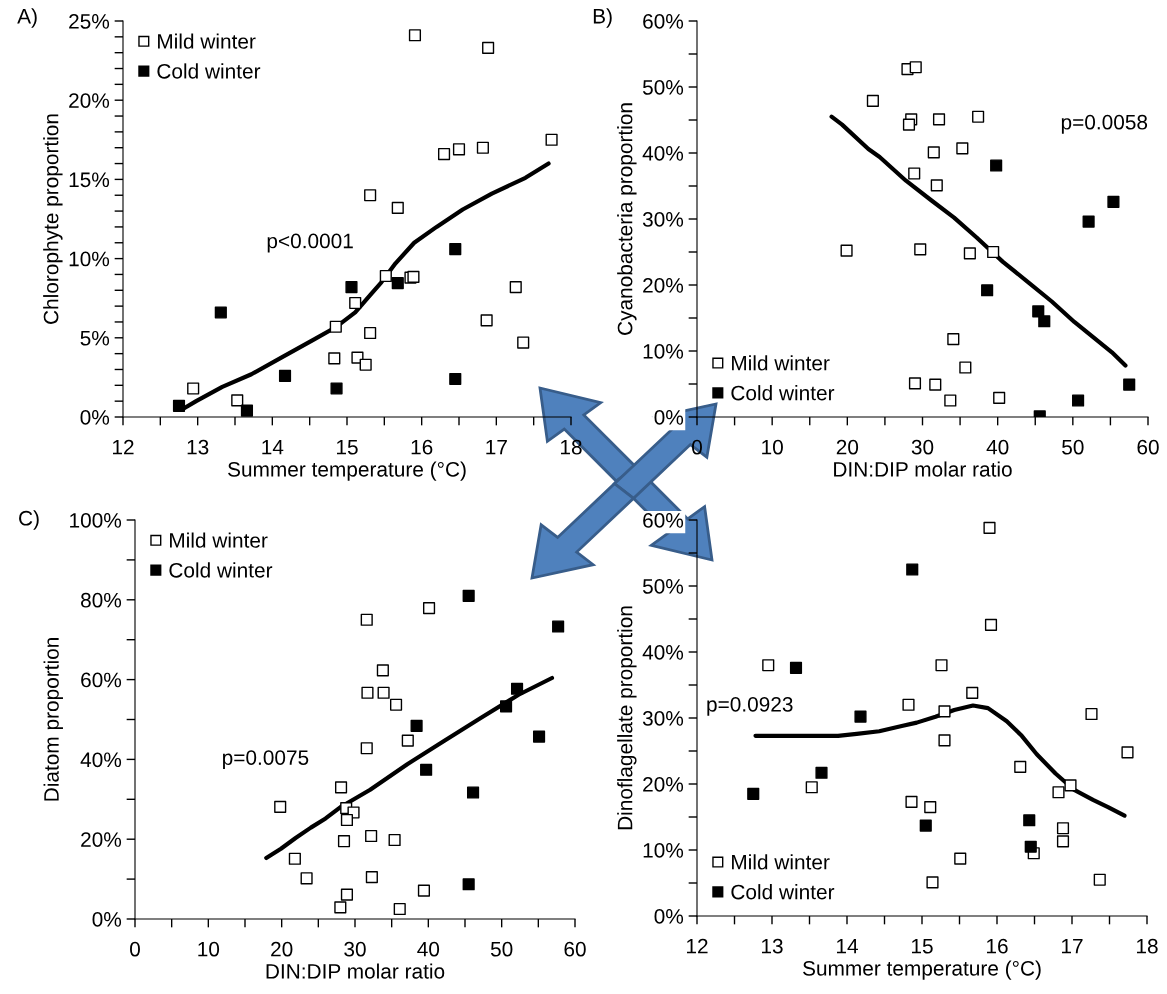  What do you see at coordinates (922, 970) in the screenshot?
I see `x-axis-title: Summer temperature (°C)` at bounding box center [922, 970].